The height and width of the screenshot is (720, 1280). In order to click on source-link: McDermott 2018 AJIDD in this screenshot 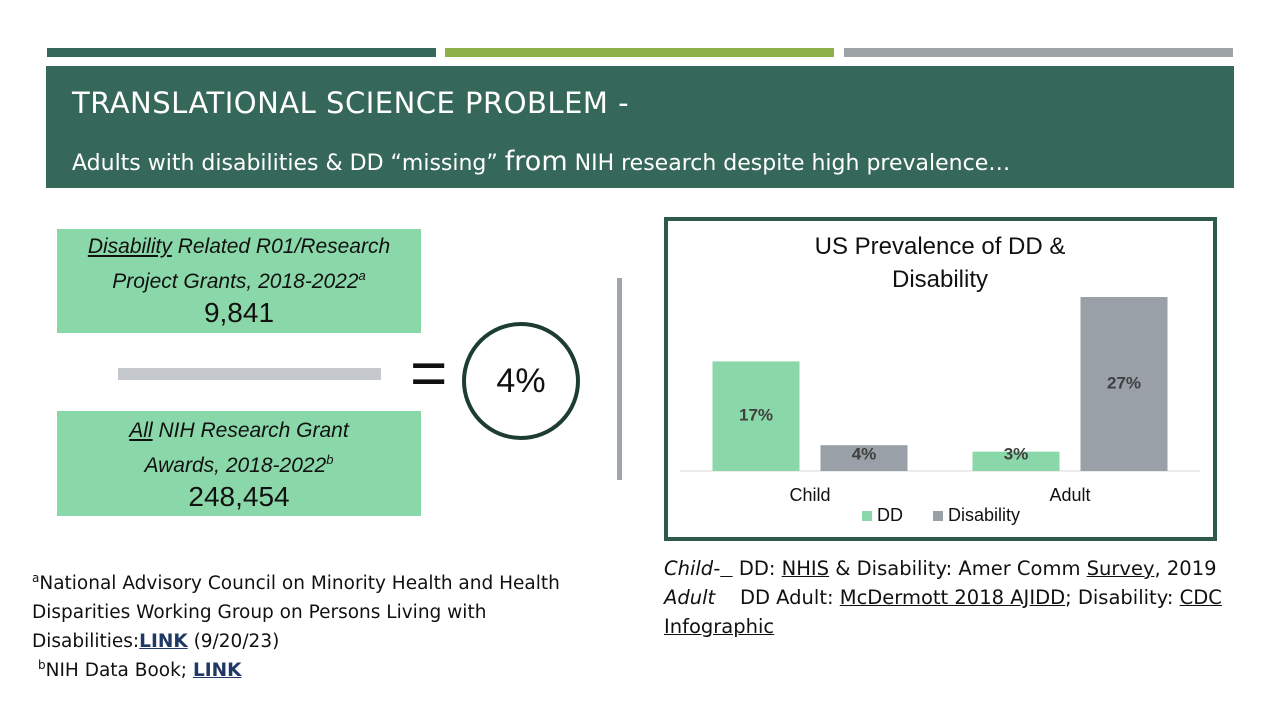, I will do `click(952, 597)`.